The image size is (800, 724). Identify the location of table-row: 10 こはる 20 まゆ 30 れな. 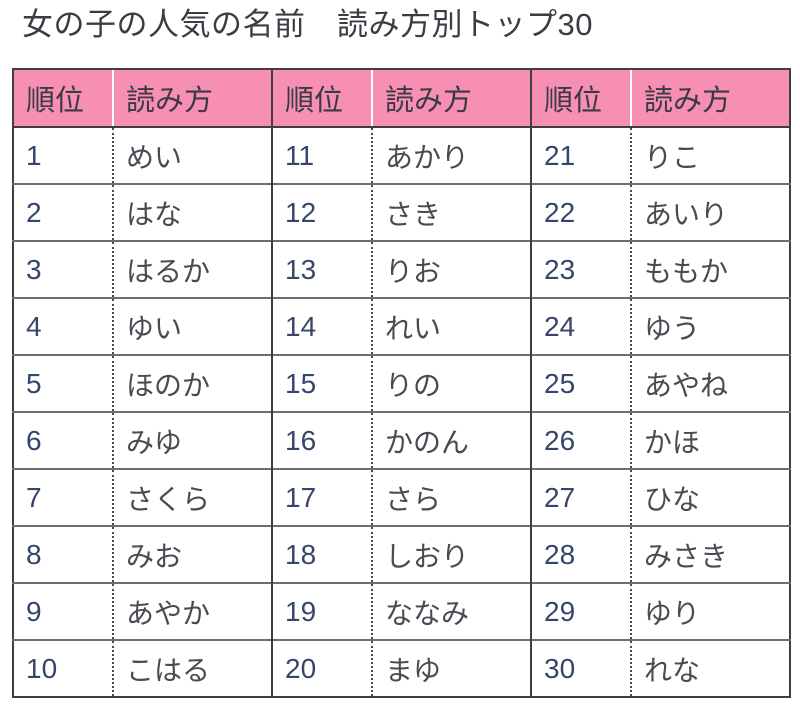
(401, 668).